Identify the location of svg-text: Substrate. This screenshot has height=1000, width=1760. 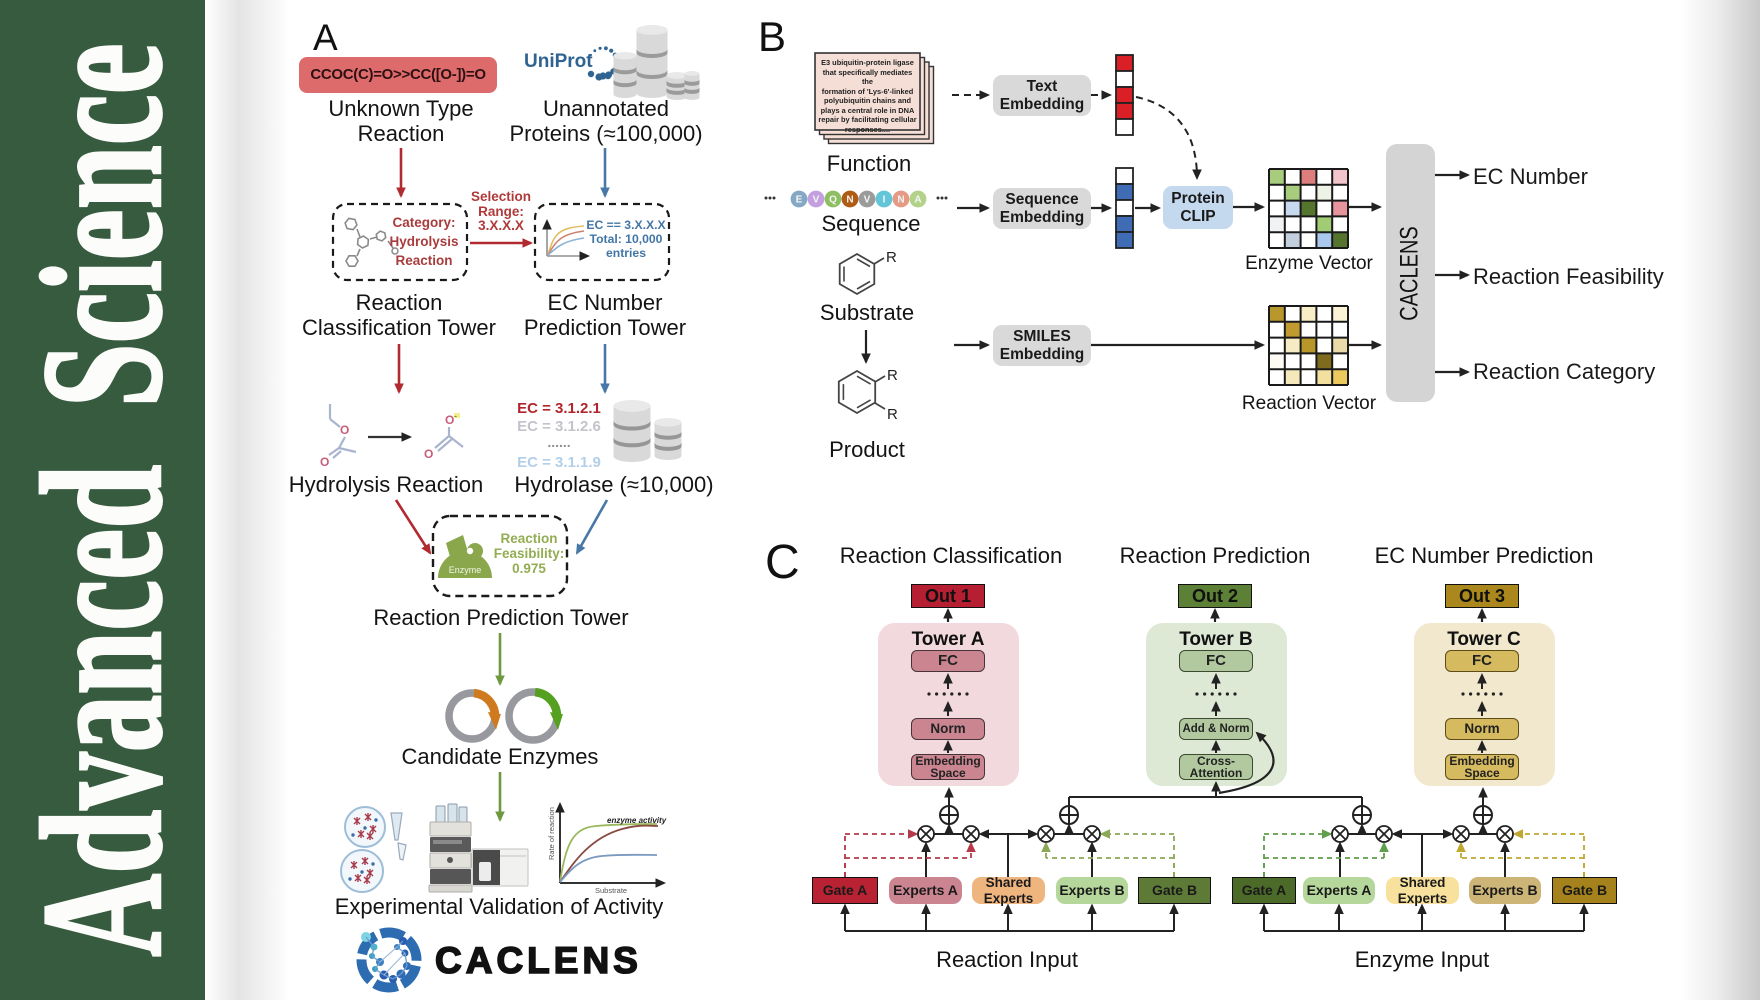
(611, 890).